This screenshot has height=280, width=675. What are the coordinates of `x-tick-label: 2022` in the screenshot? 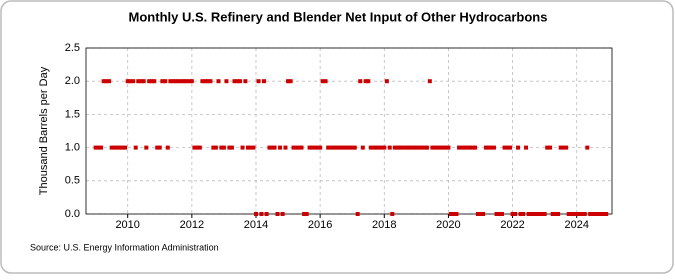 It's located at (512, 225).